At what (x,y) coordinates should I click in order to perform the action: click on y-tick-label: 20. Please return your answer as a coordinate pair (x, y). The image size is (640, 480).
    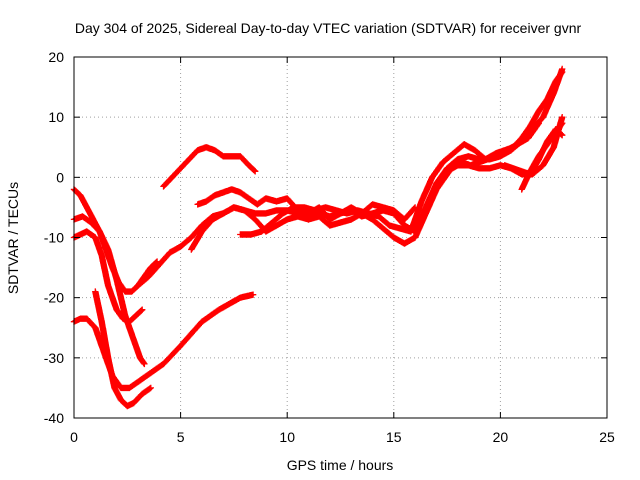
    Looking at the image, I should click on (56, 57).